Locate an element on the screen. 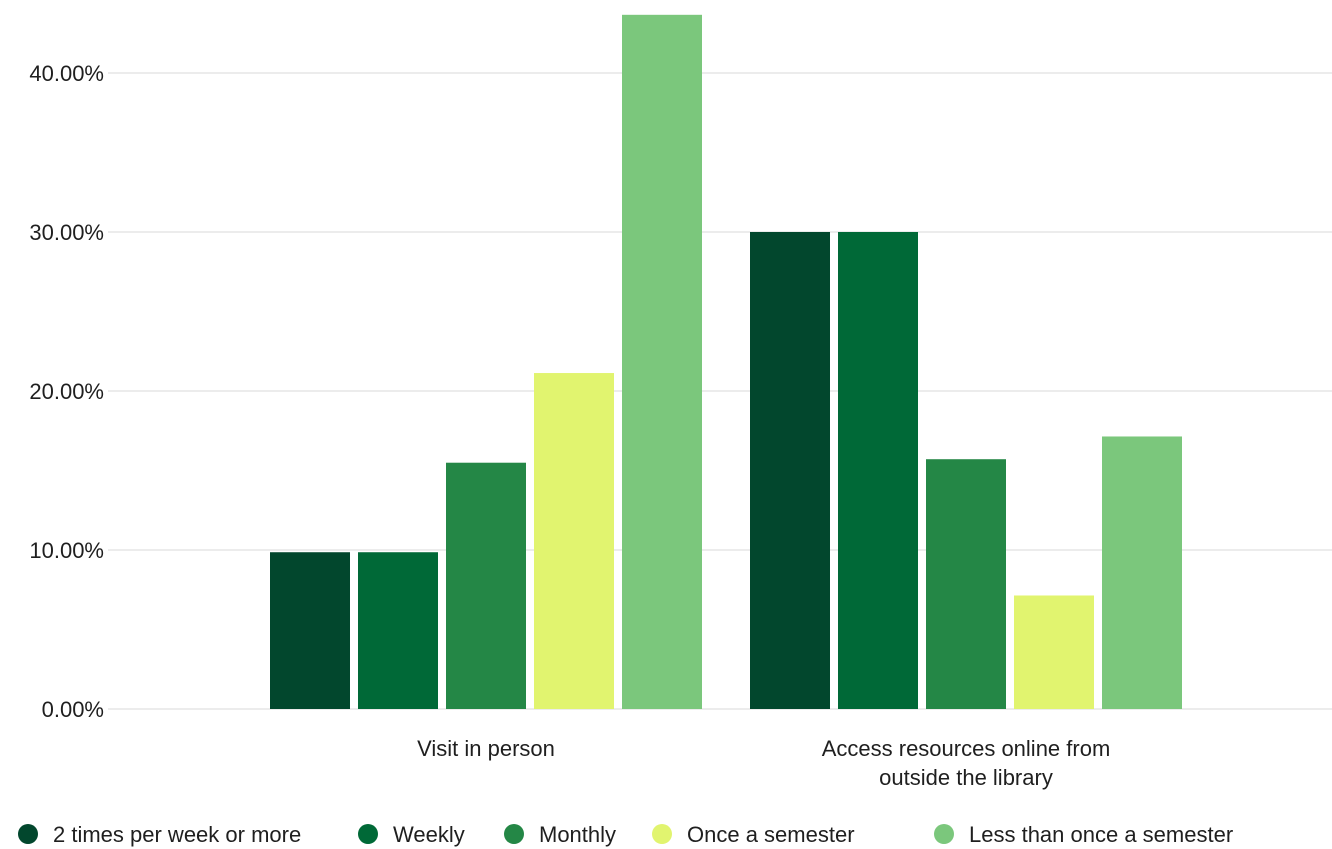  y-tick-label: 20.00% is located at coordinates (66, 391).